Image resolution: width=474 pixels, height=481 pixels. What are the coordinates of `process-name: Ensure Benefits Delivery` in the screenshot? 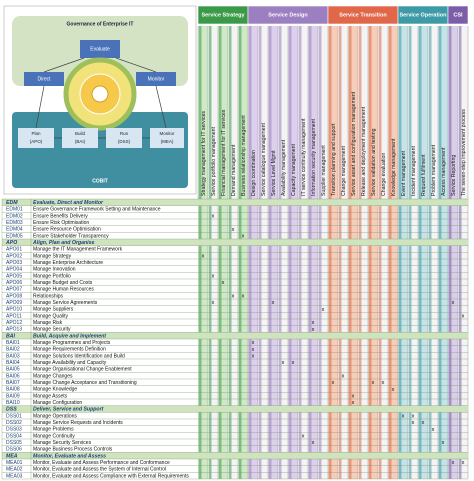 It's located at (60, 216).